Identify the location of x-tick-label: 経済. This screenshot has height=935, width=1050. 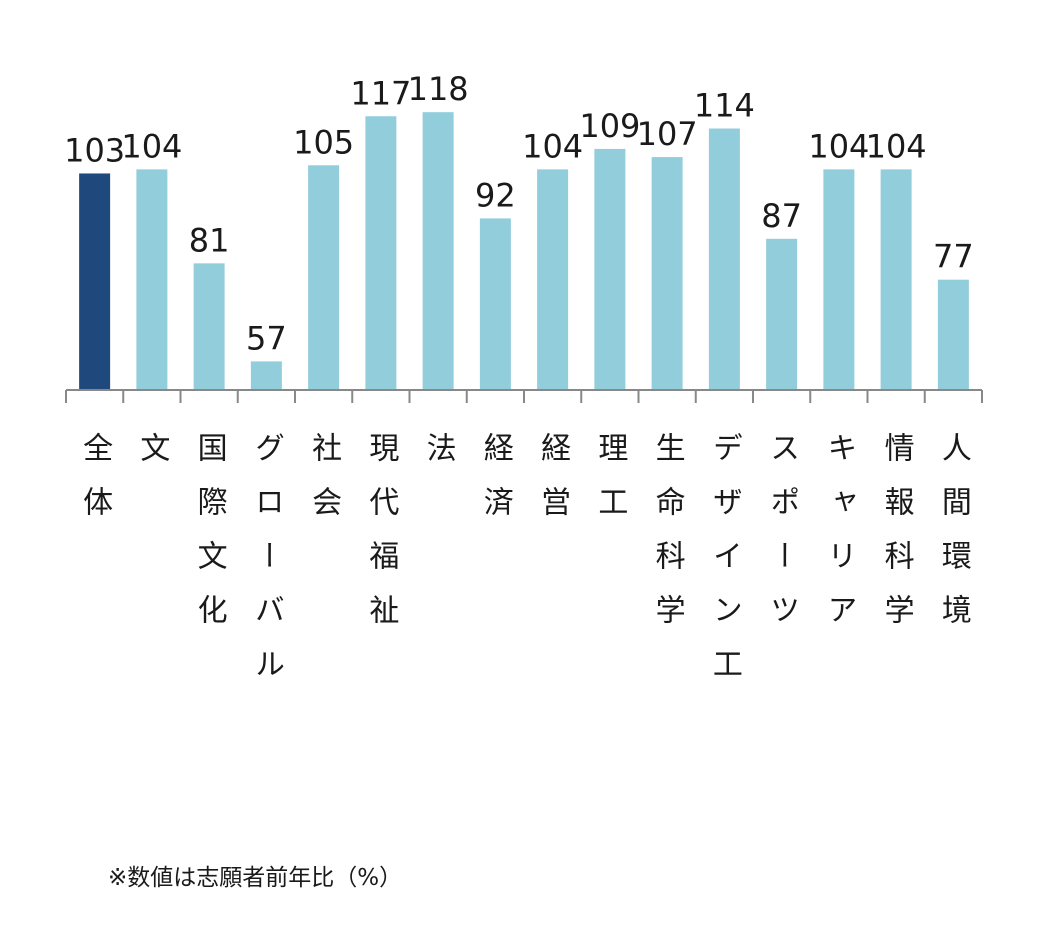
(496, 486).